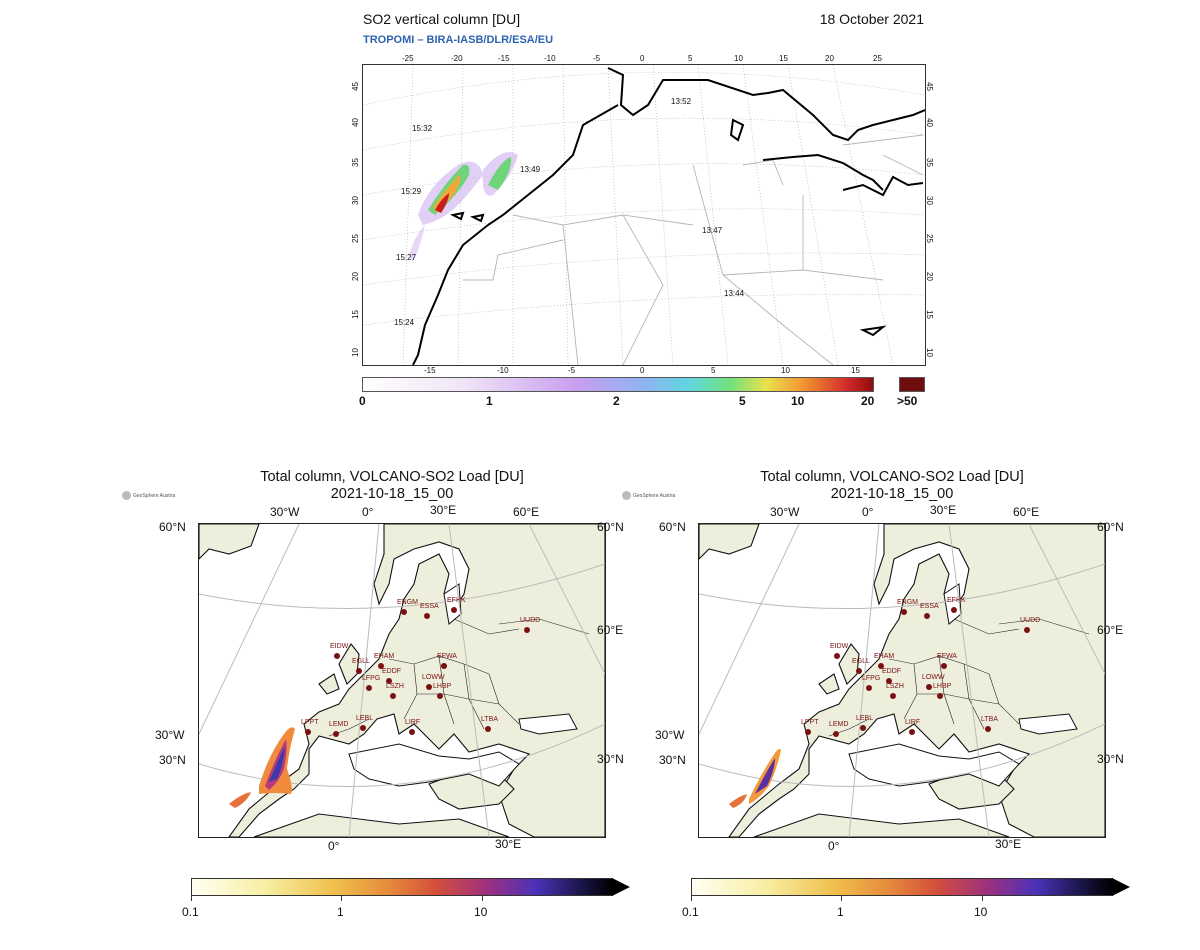 This screenshot has width=1200, height=950. I want to click on left-tick: 25, so click(355, 238).